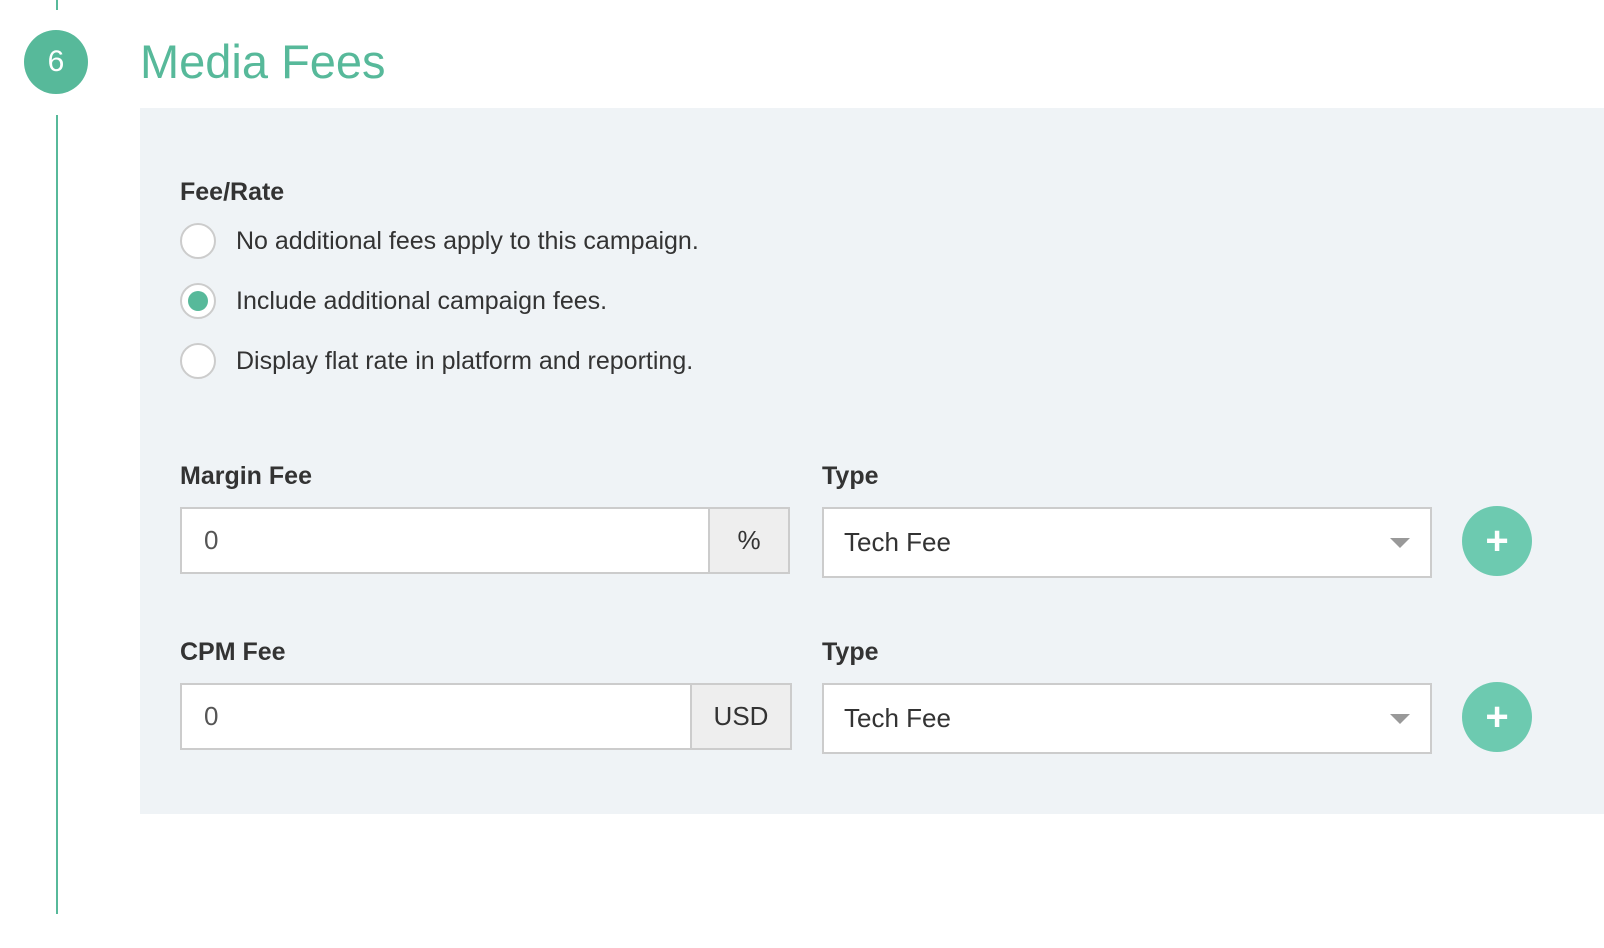 This screenshot has height=948, width=1604. I want to click on cpm-fee-input-group: USD, so click(486, 716).